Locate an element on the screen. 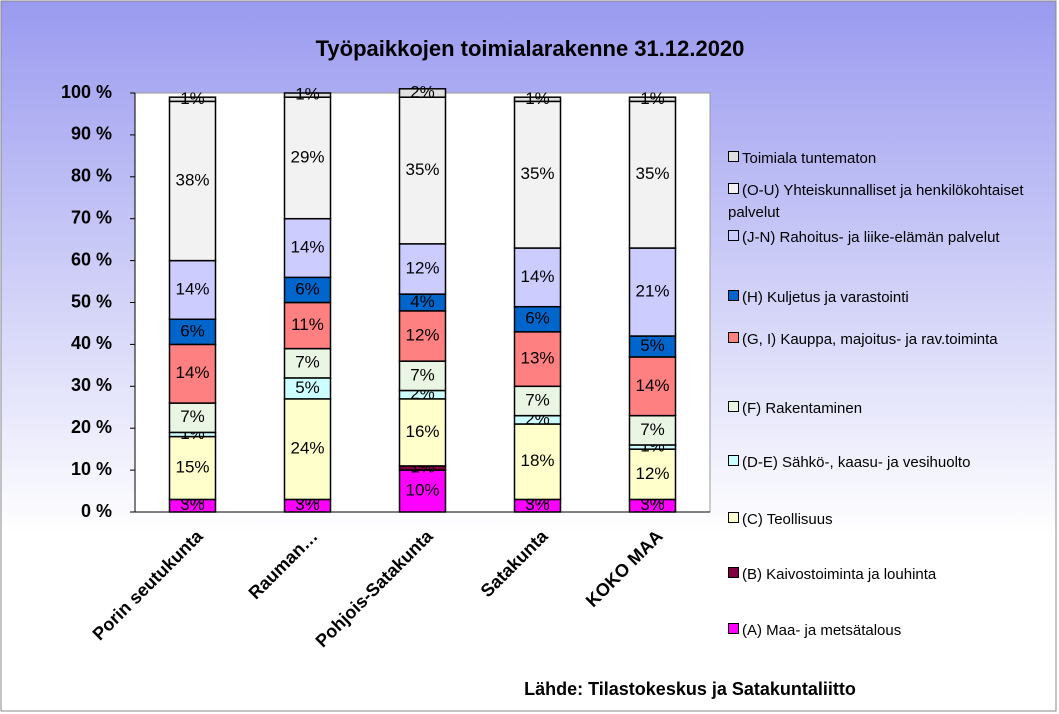  y-tick-label: 70 % is located at coordinates (91, 217).